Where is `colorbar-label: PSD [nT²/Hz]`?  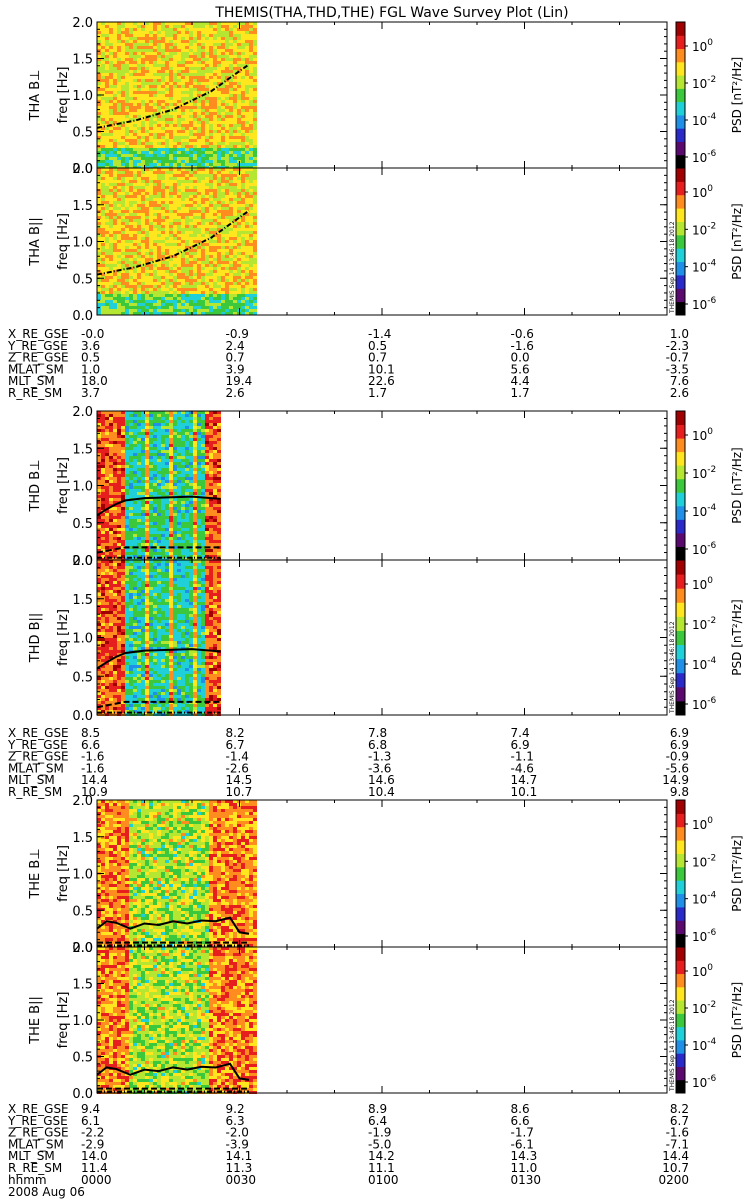 colorbar-label: PSD [nT²/Hz] is located at coordinates (737, 241).